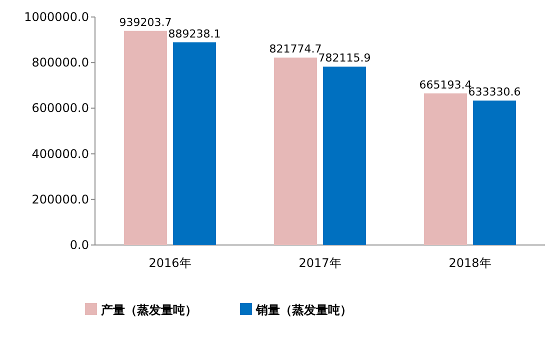 The height and width of the screenshot is (339, 548). Describe the element at coordinates (60, 63) in the screenshot. I see `y-tick-label: 800000.0` at that location.